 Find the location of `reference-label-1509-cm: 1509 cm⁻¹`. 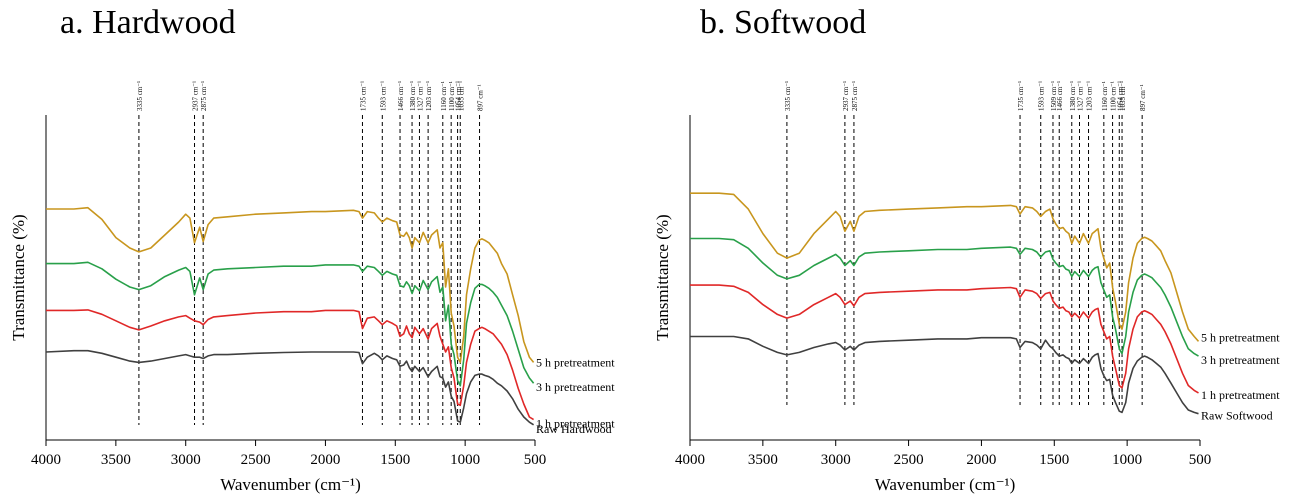

reference-label-1509-cm: 1509 cm⁻¹ is located at coordinates (1054, 96).